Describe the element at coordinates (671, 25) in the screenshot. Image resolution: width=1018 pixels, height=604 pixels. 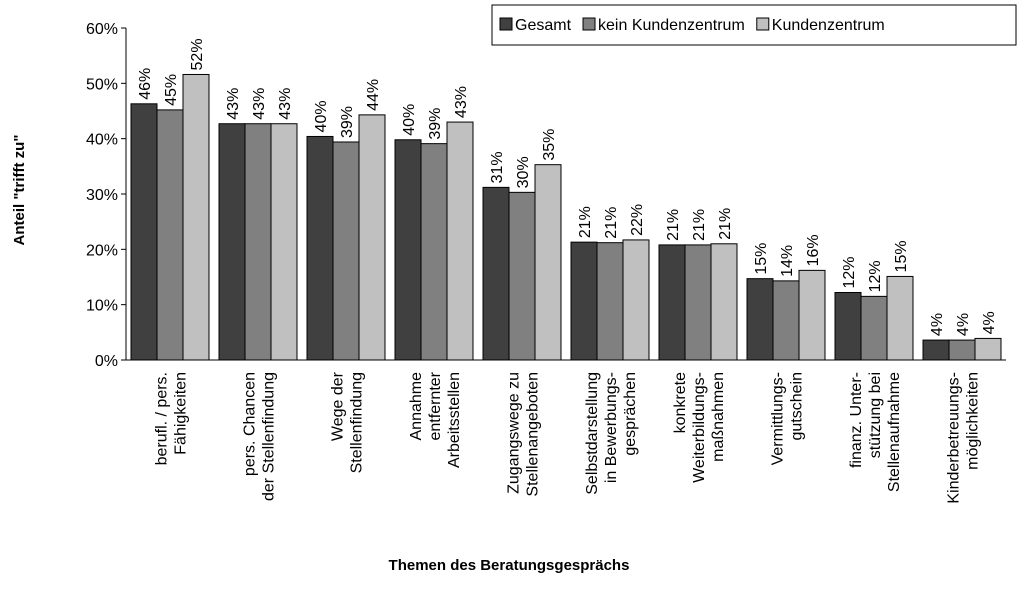
I see `legend-label: kein Kundenzentrum` at that location.